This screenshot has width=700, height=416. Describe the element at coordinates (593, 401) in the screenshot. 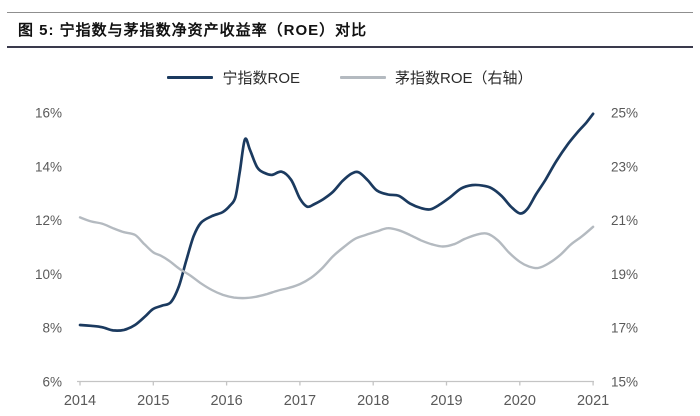

I see `x-tick-label: 2021` at that location.